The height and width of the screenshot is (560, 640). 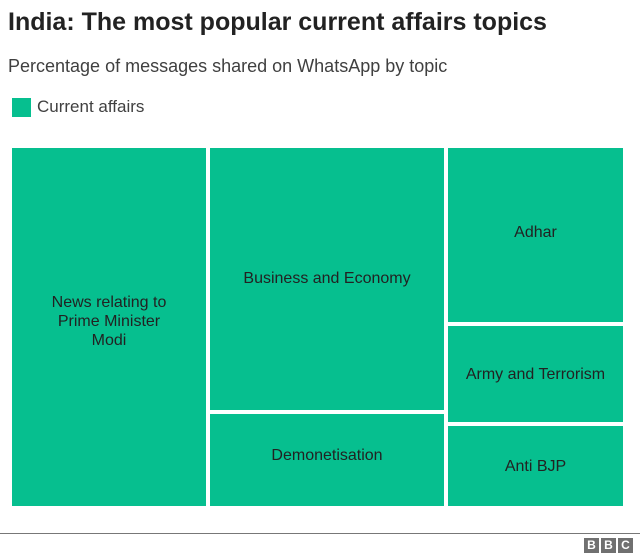 I want to click on cell-label: Army and Terrorism, so click(x=535, y=374).